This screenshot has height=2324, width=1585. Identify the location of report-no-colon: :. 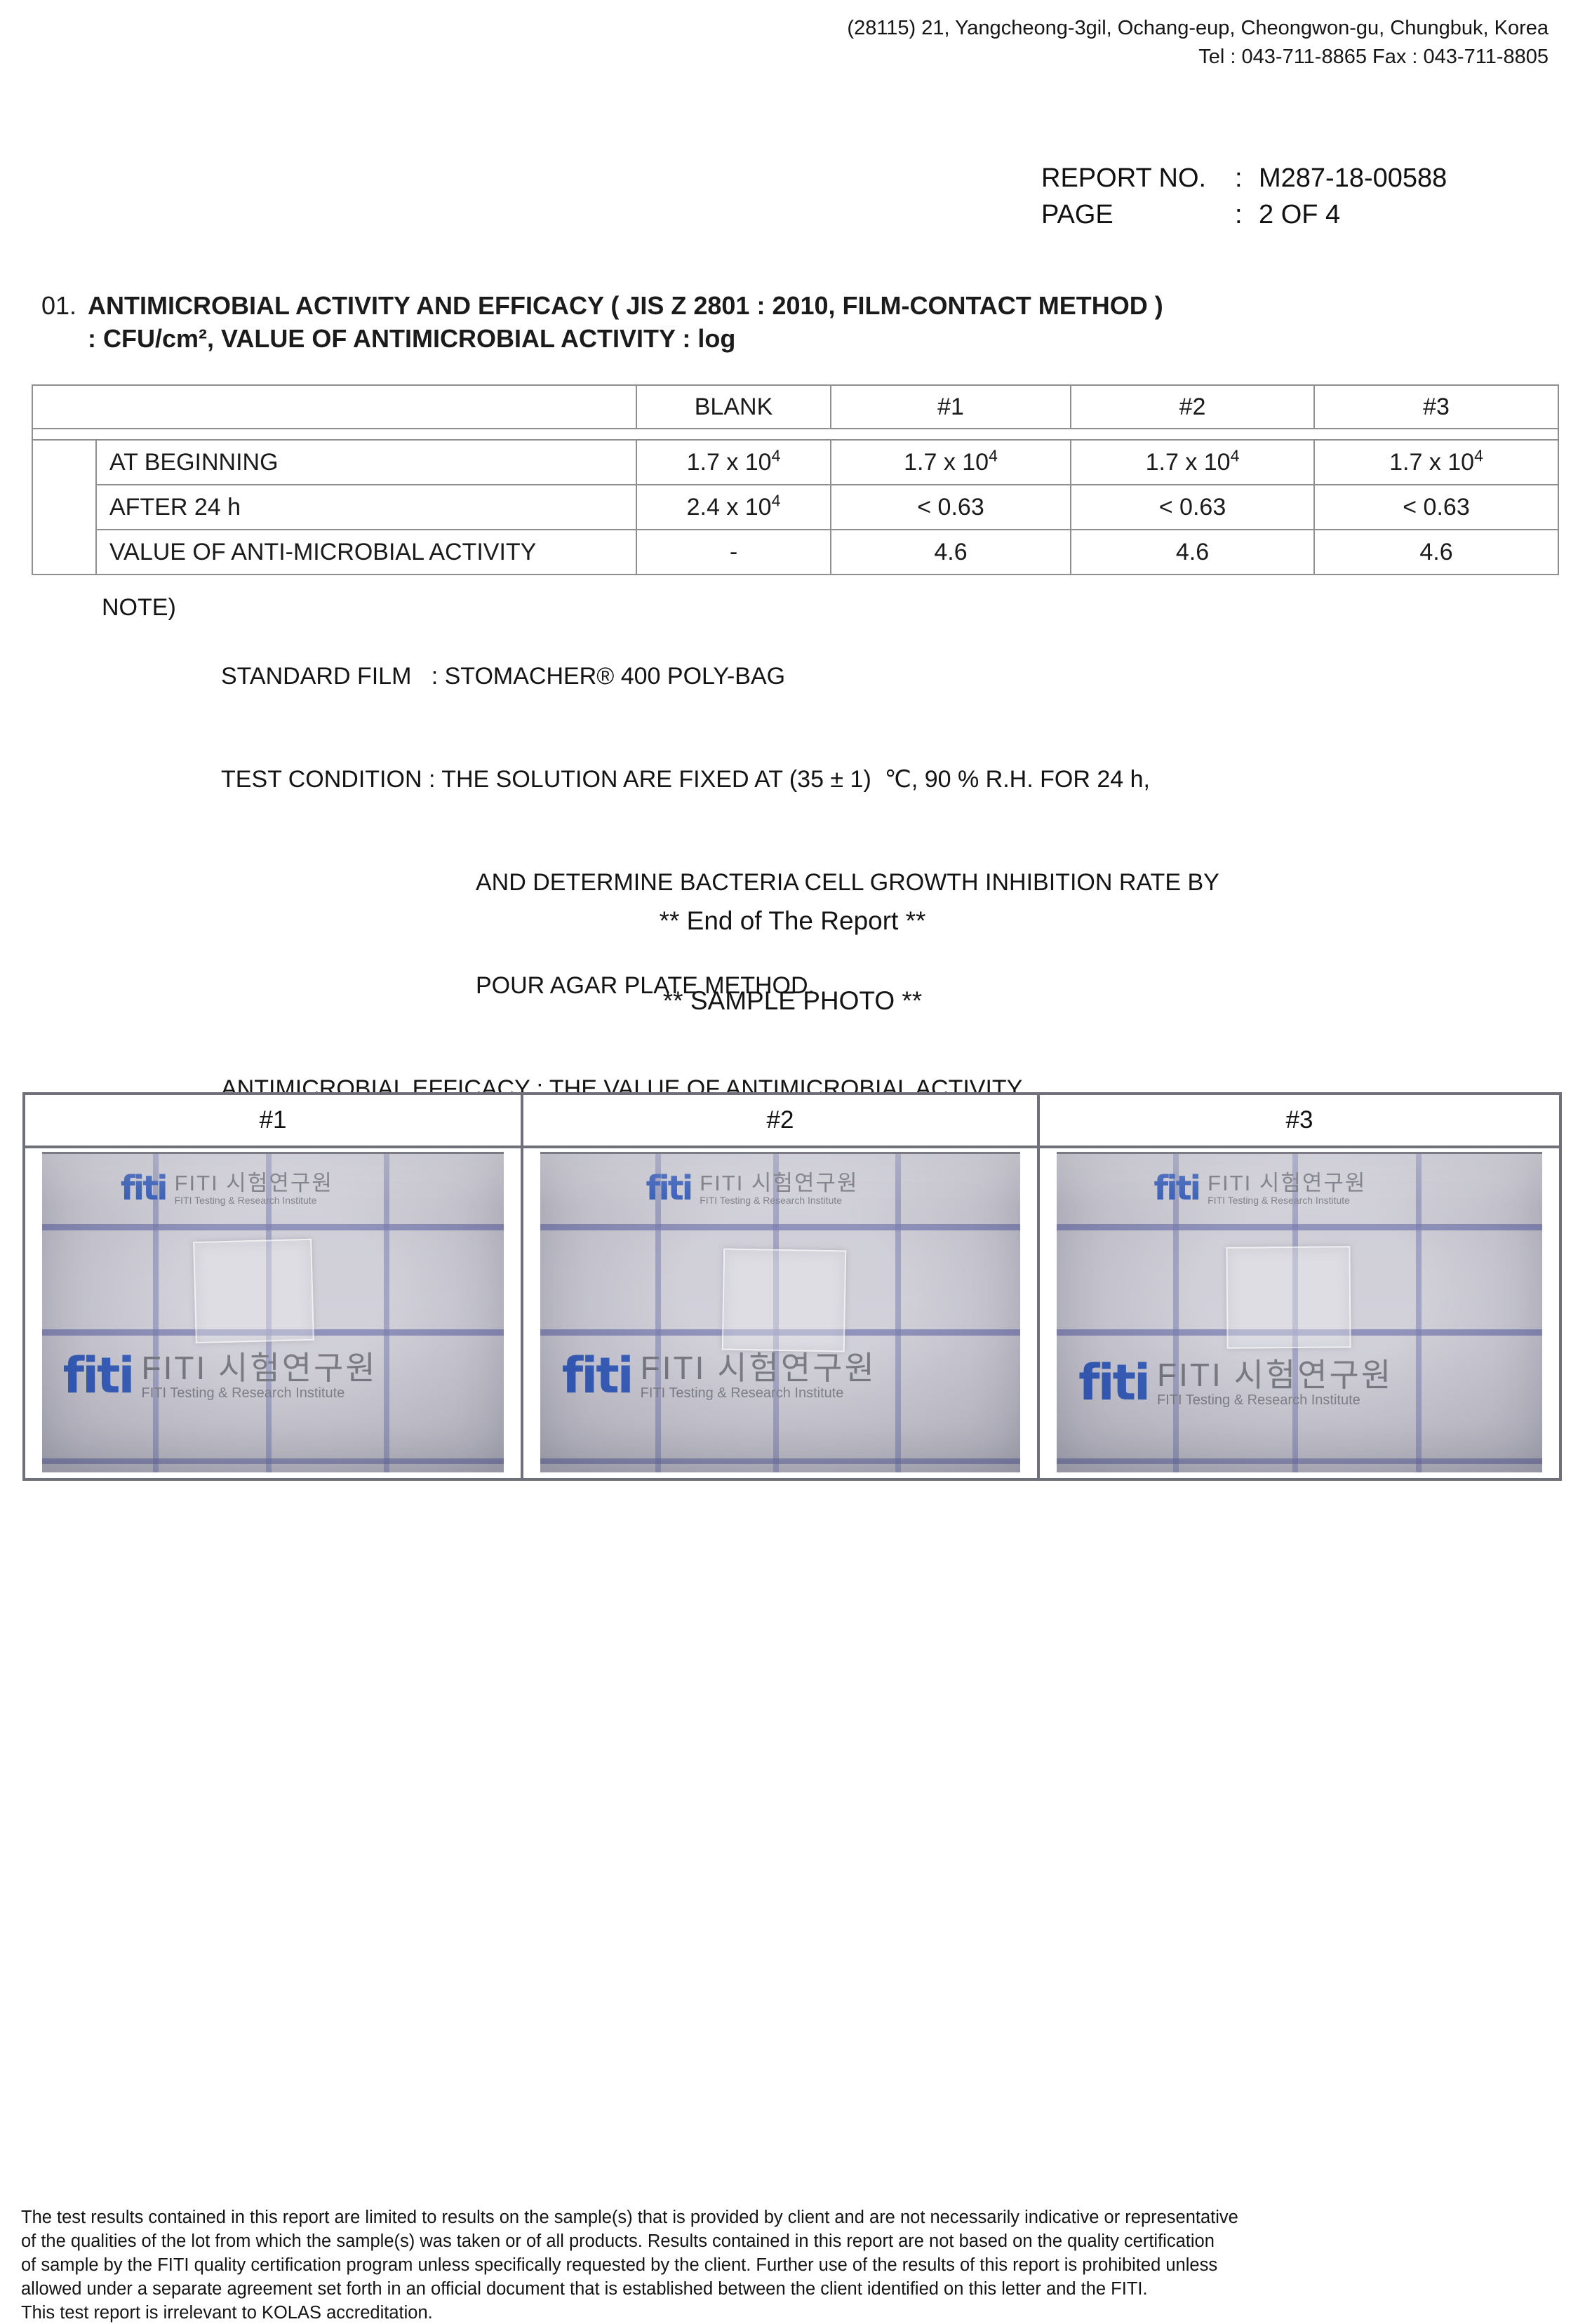
(1239, 178).